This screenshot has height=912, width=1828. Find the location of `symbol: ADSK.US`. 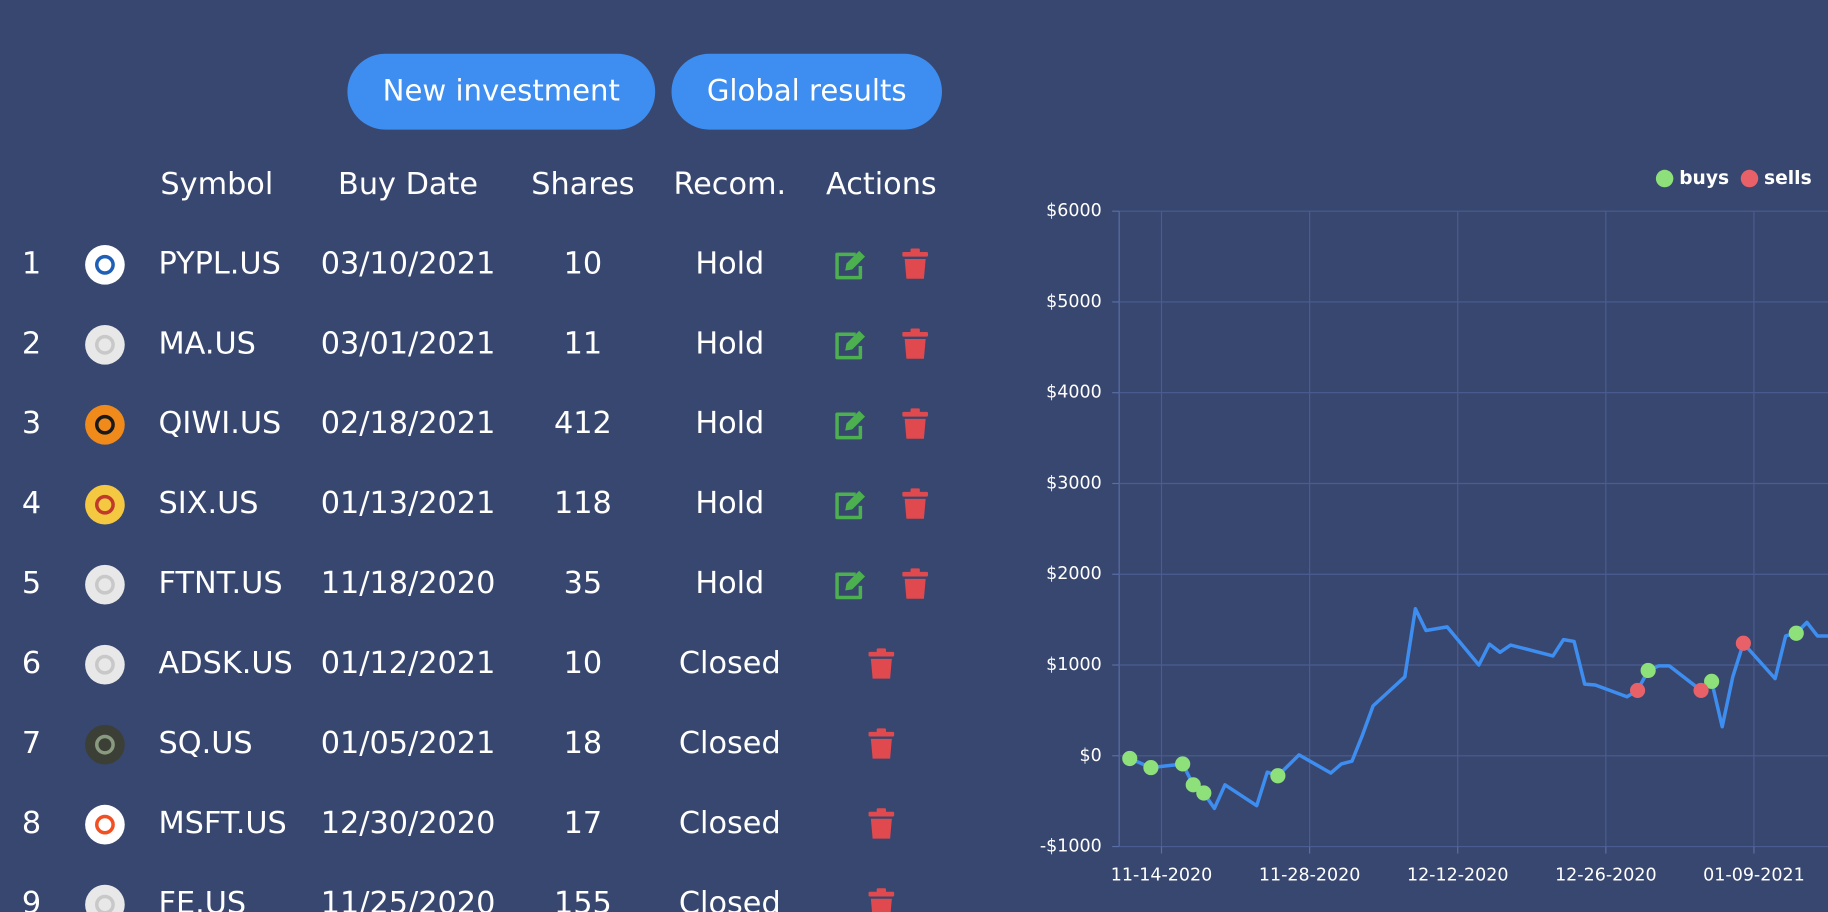

symbol: ADSK.US is located at coordinates (226, 663).